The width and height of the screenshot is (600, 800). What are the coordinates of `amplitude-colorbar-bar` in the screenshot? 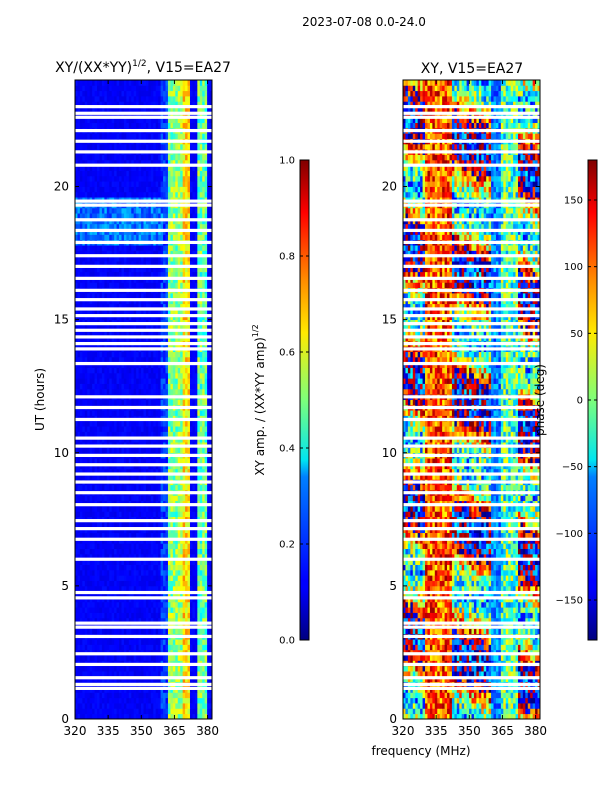 It's located at (304, 400).